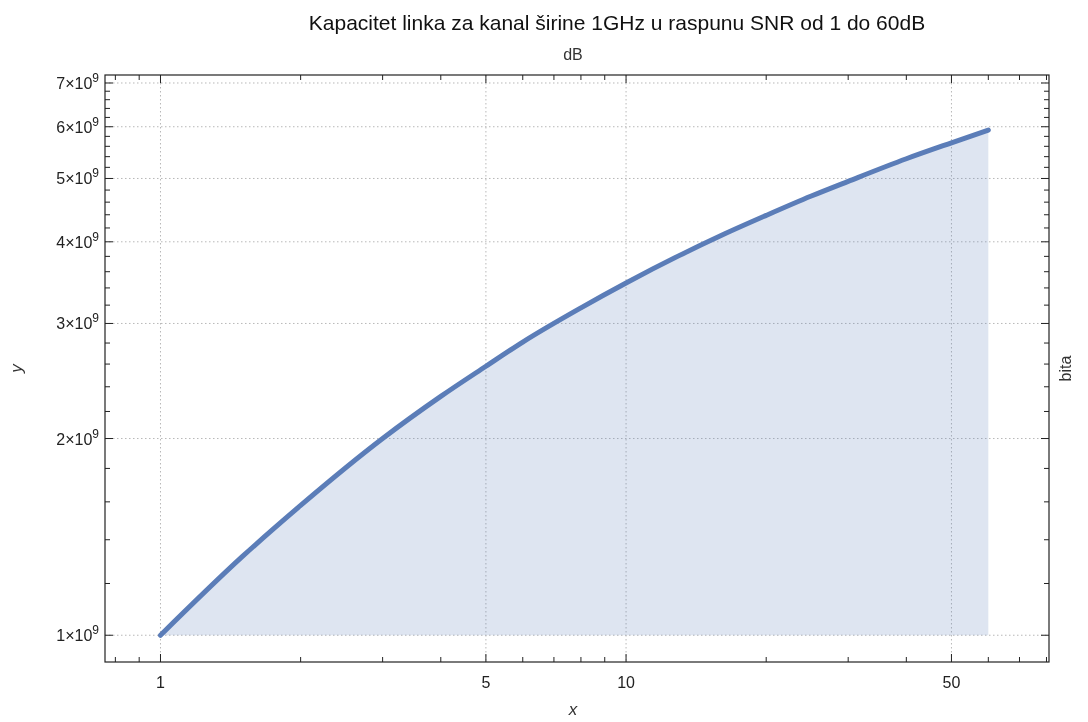 The image size is (1088, 722). What do you see at coordinates (572, 709) in the screenshot?
I see `x-axis-title: x` at bounding box center [572, 709].